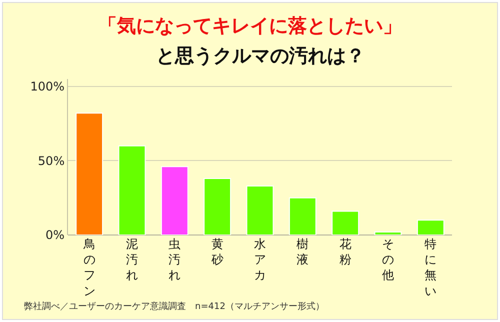 This screenshot has height=322, width=500. Describe the element at coordinates (260, 56) in the screenshot. I see `chart-subtitle: と思うクルマの汚れは？` at that location.